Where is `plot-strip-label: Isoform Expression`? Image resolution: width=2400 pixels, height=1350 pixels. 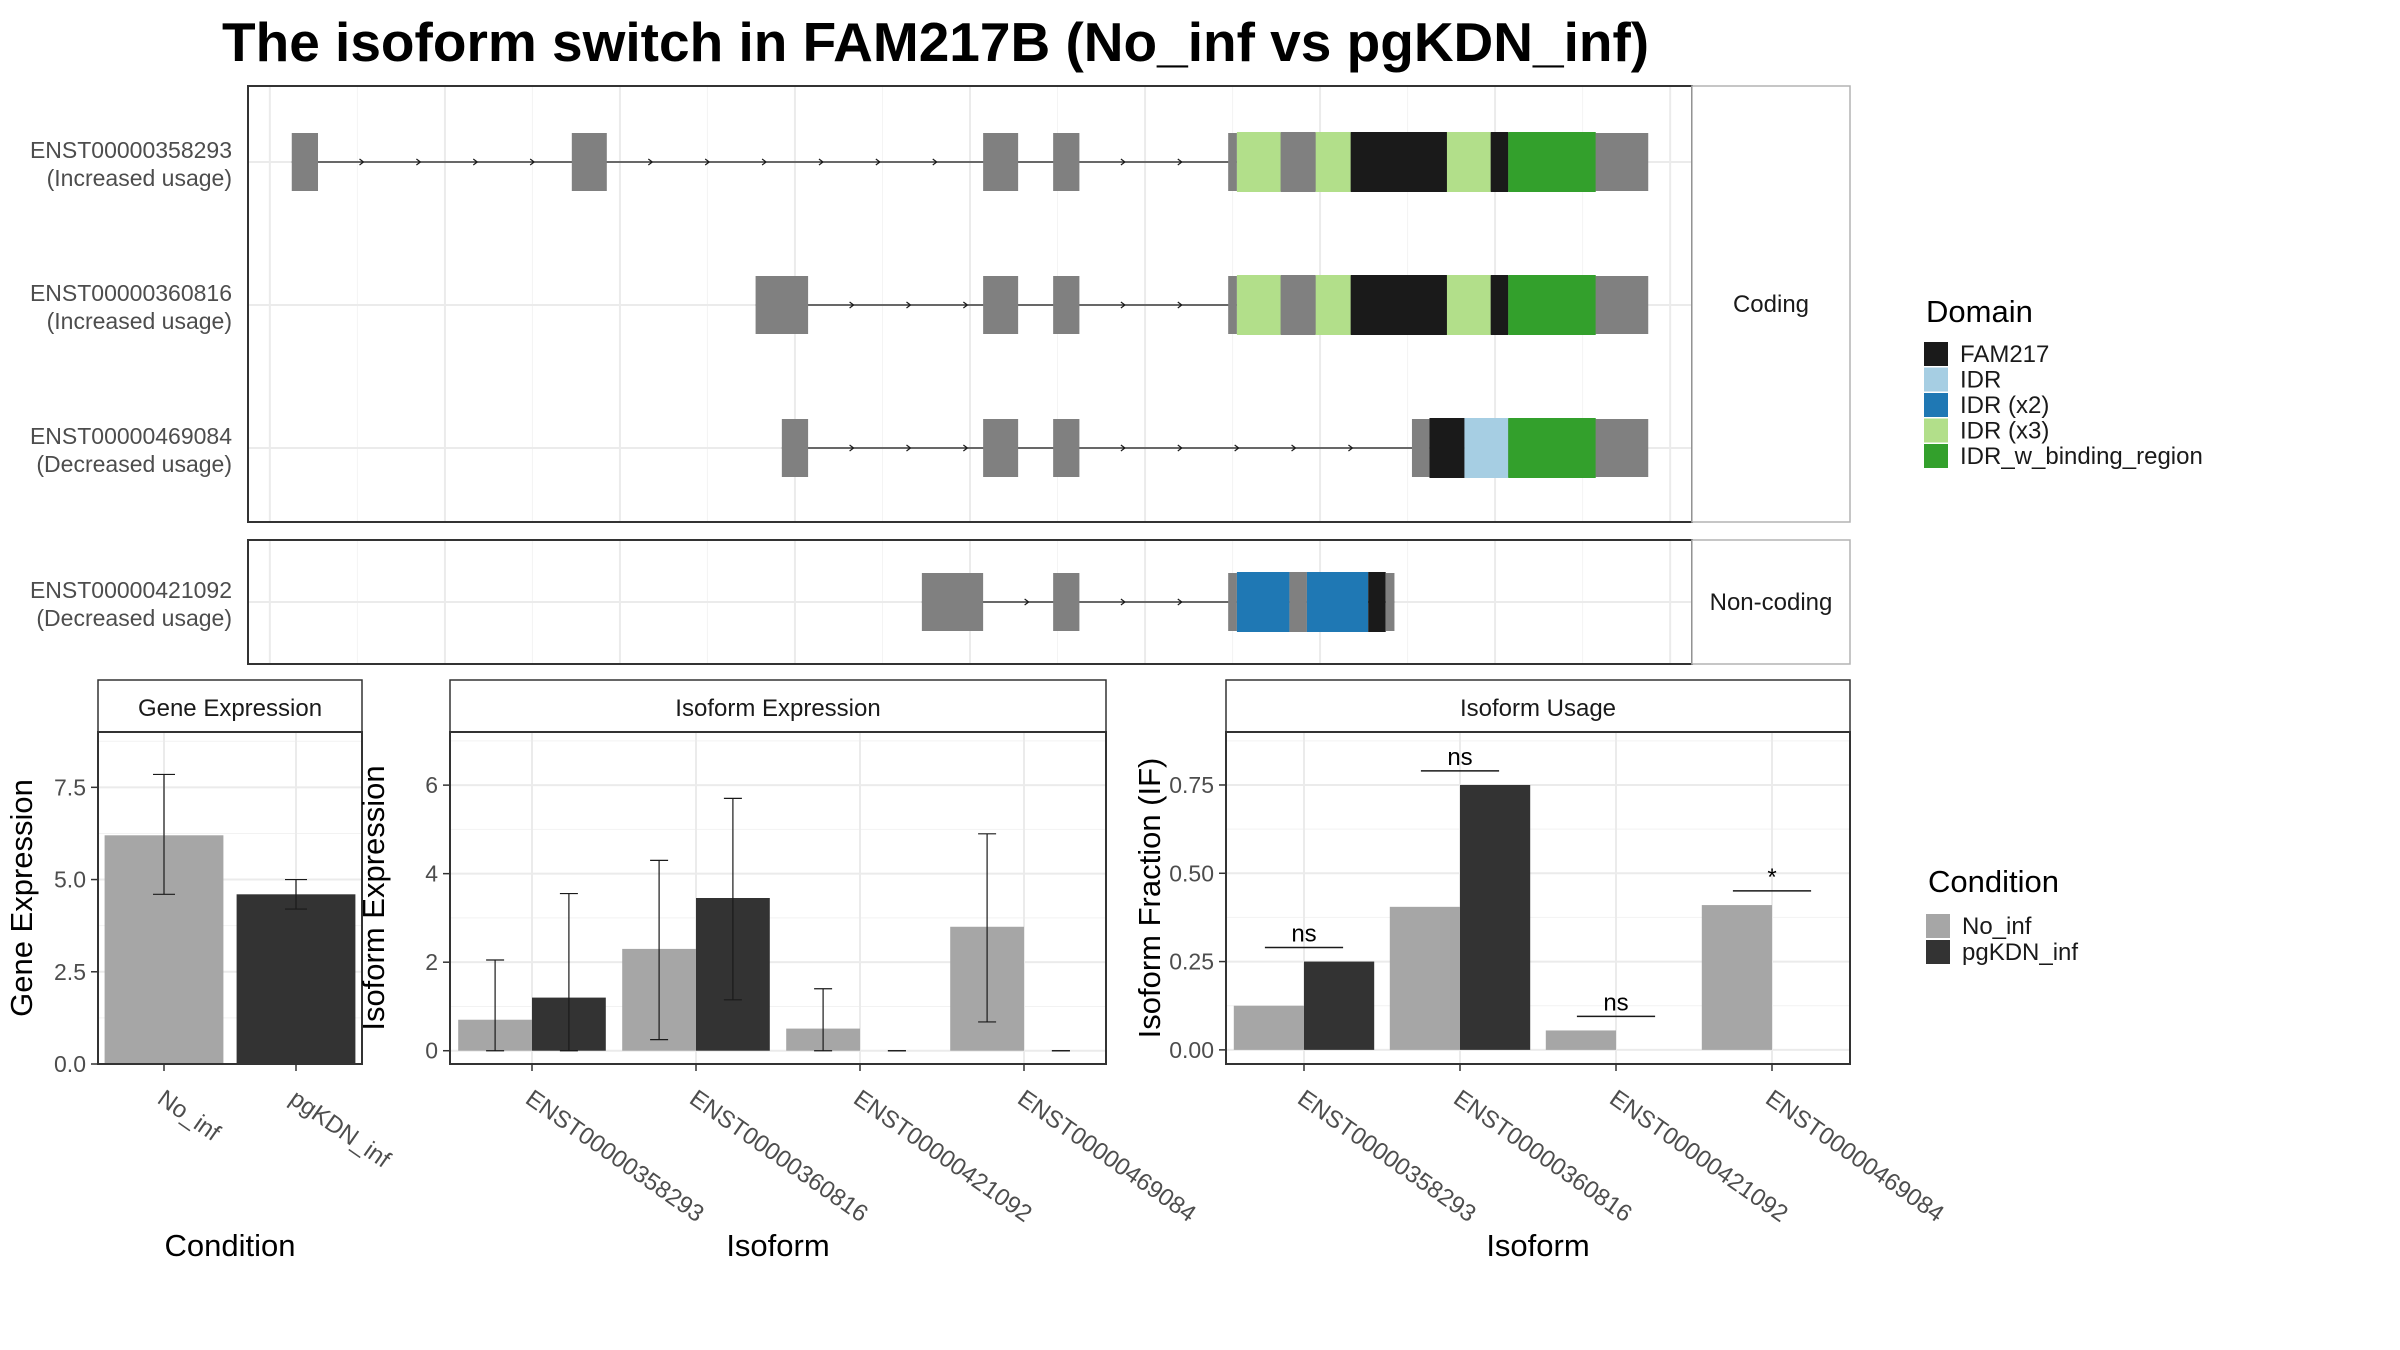 plot-strip-label: Isoform Expression is located at coordinates (777, 708).